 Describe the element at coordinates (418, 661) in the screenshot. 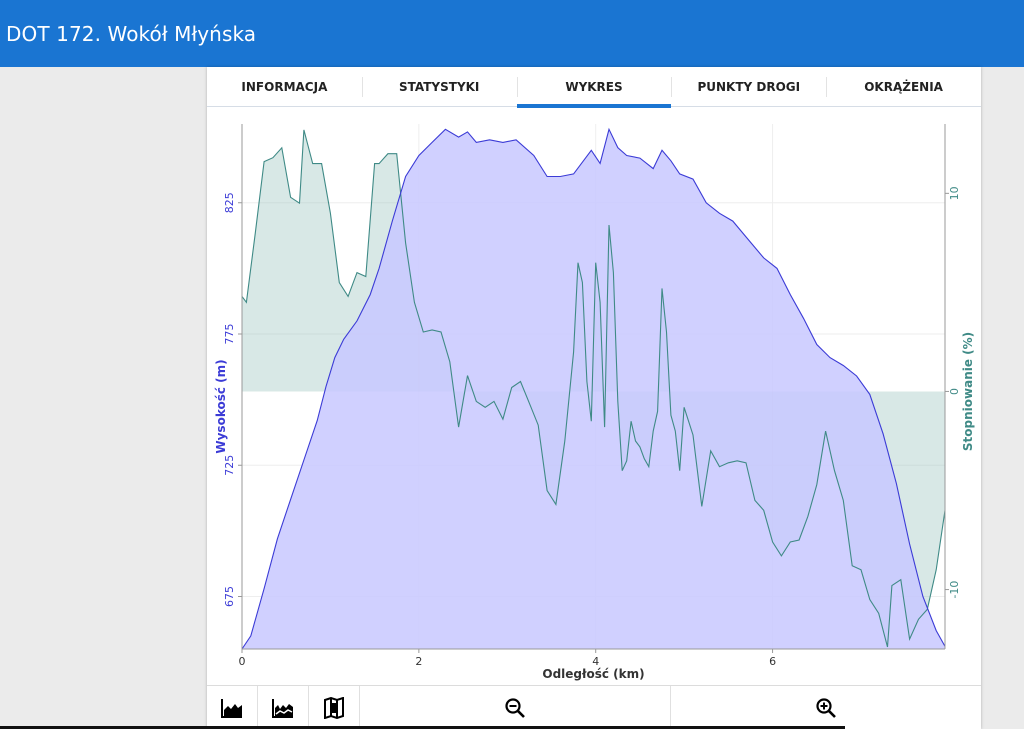

I see `x-tick-label: 2` at that location.